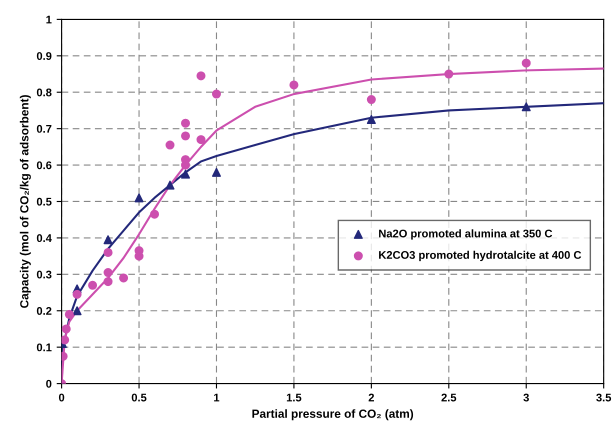  What do you see at coordinates (333, 414) in the screenshot?
I see `x-axis-title: Partial pressure of CO₂ (atm)` at bounding box center [333, 414].